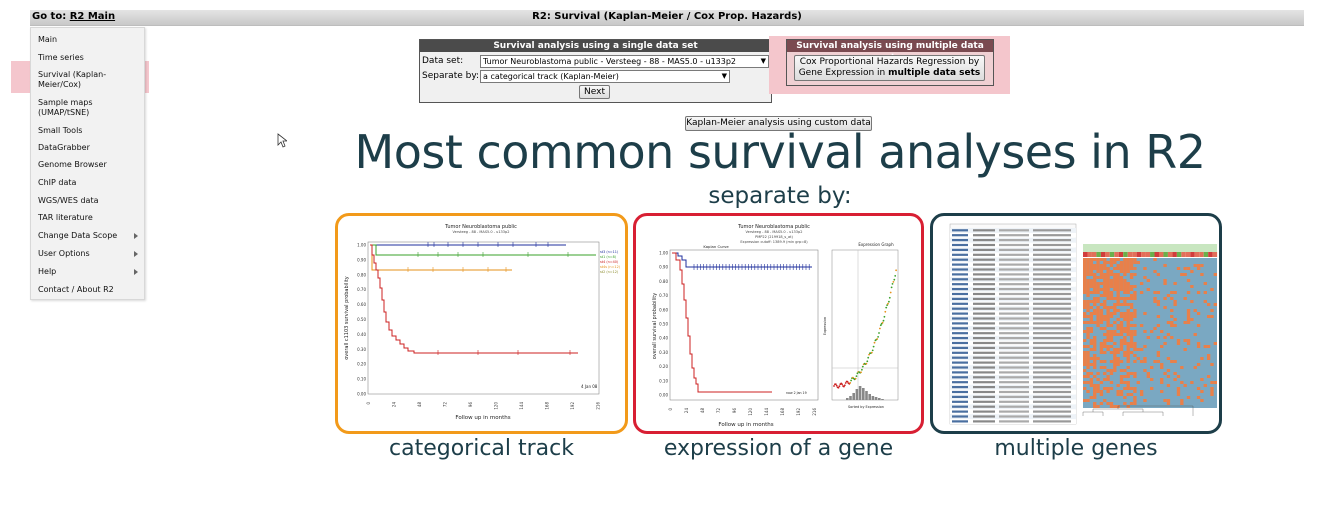  I want to click on cox-button-line2-bold: multiple data sets, so click(934, 73).